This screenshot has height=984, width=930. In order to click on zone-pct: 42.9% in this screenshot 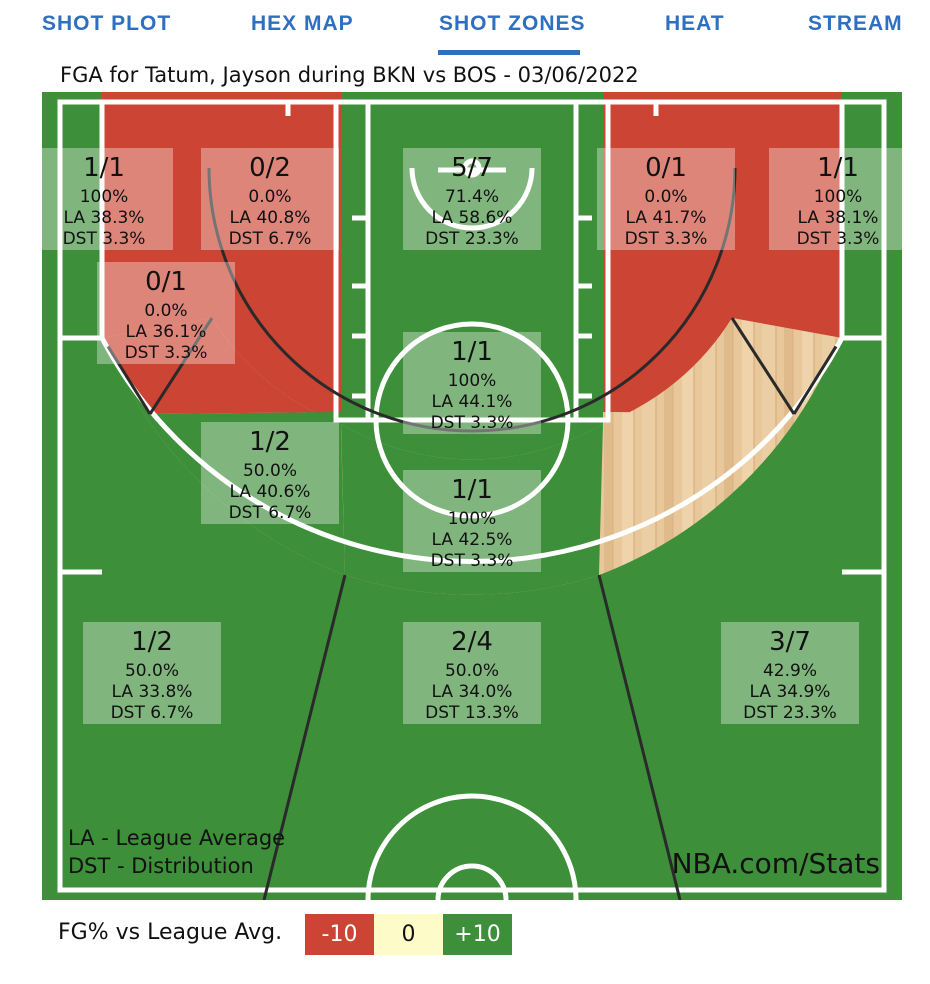, I will do `click(790, 671)`.